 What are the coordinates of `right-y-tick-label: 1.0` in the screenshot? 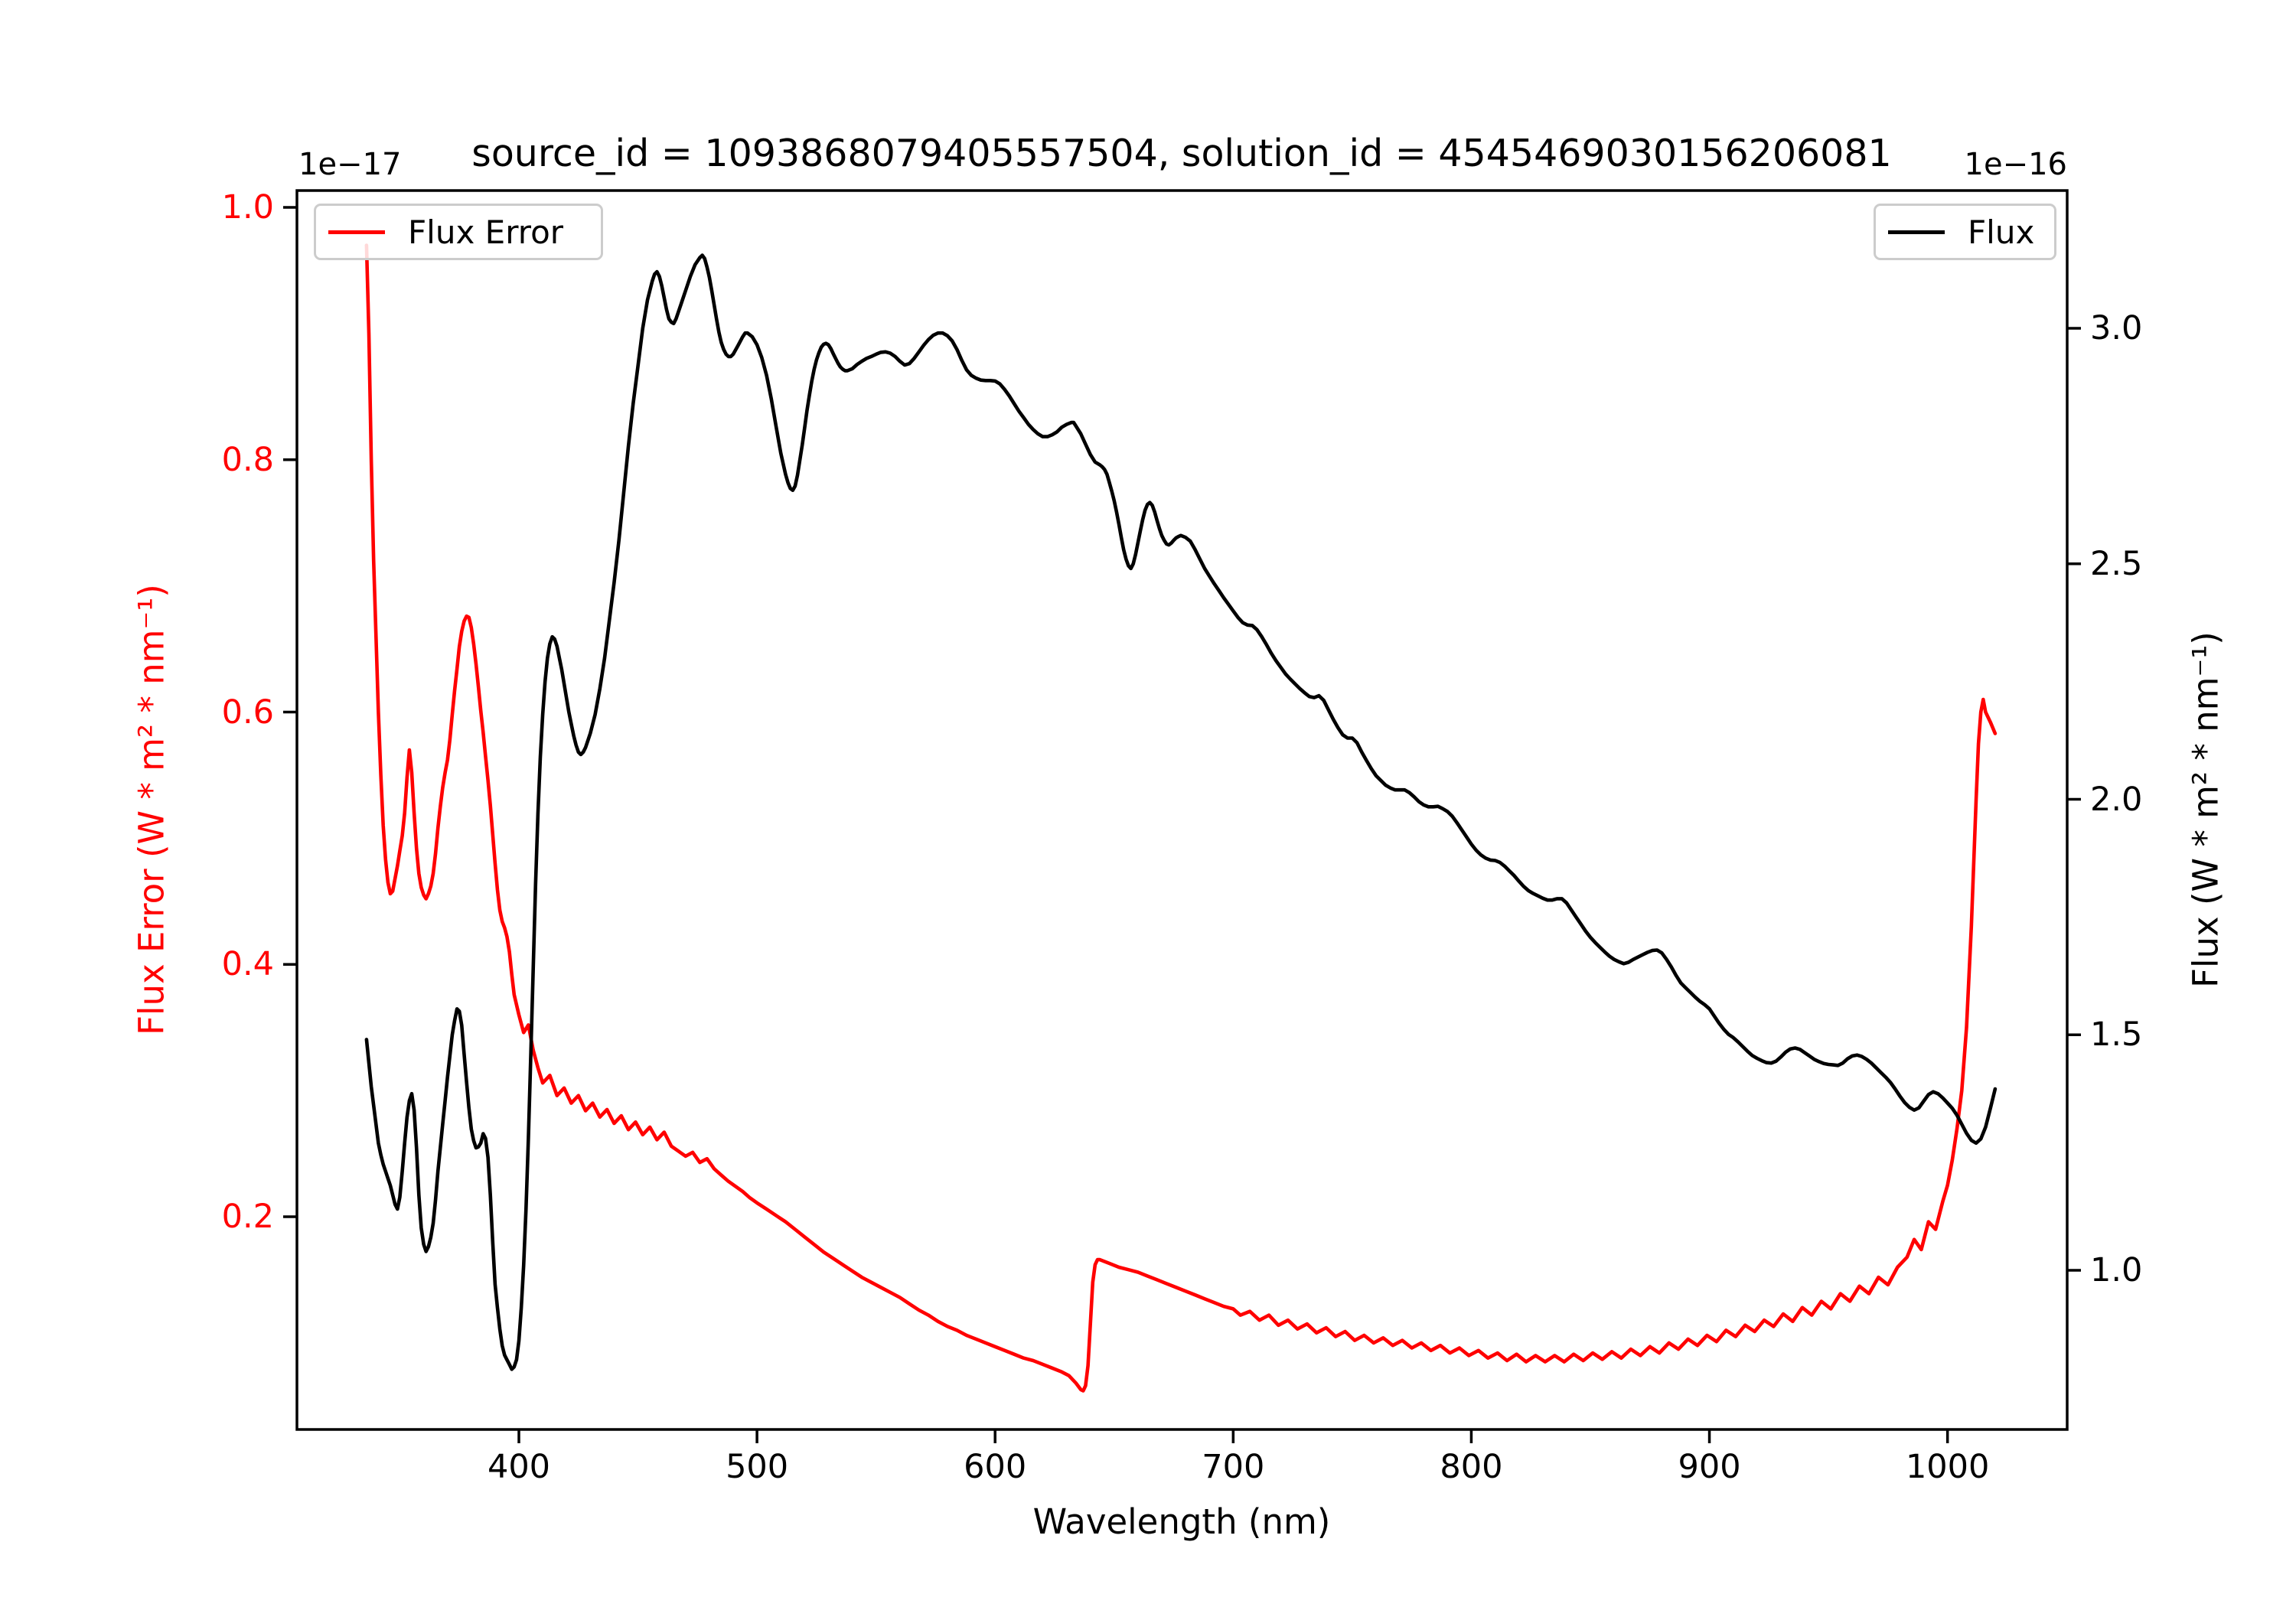 It's located at (2116, 1270).